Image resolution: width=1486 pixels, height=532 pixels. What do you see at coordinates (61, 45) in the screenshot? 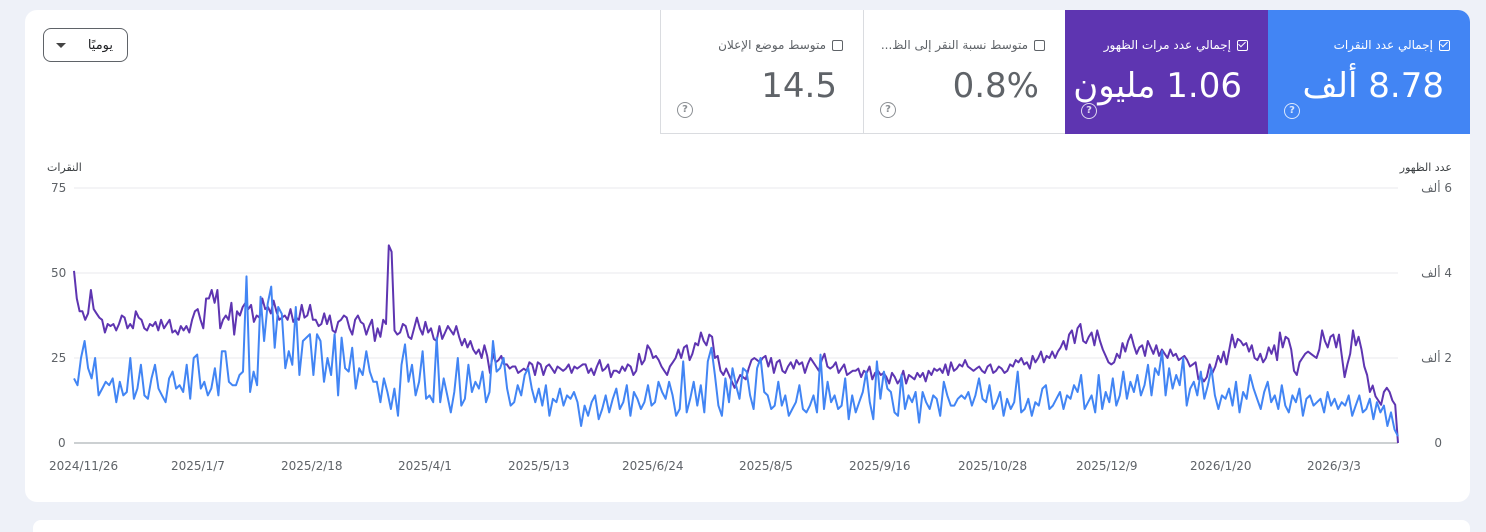
I see `dropdown-arrow-icon` at bounding box center [61, 45].